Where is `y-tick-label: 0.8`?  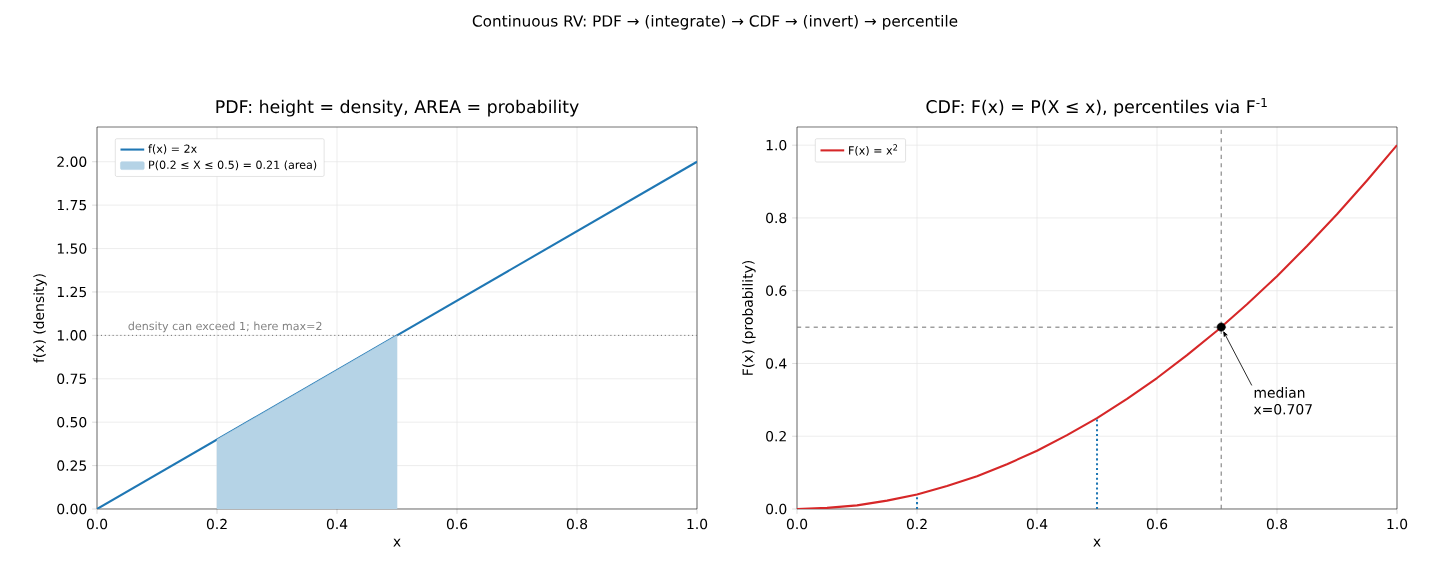
y-tick-label: 0.8 is located at coordinates (776, 218).